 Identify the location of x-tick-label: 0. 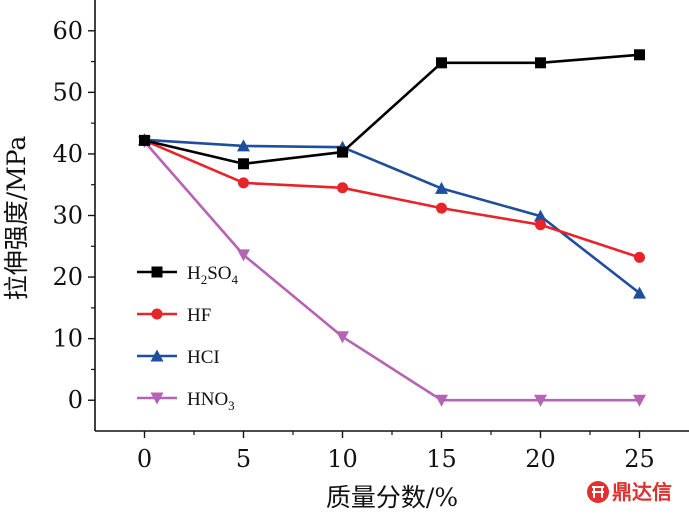
(144, 459).